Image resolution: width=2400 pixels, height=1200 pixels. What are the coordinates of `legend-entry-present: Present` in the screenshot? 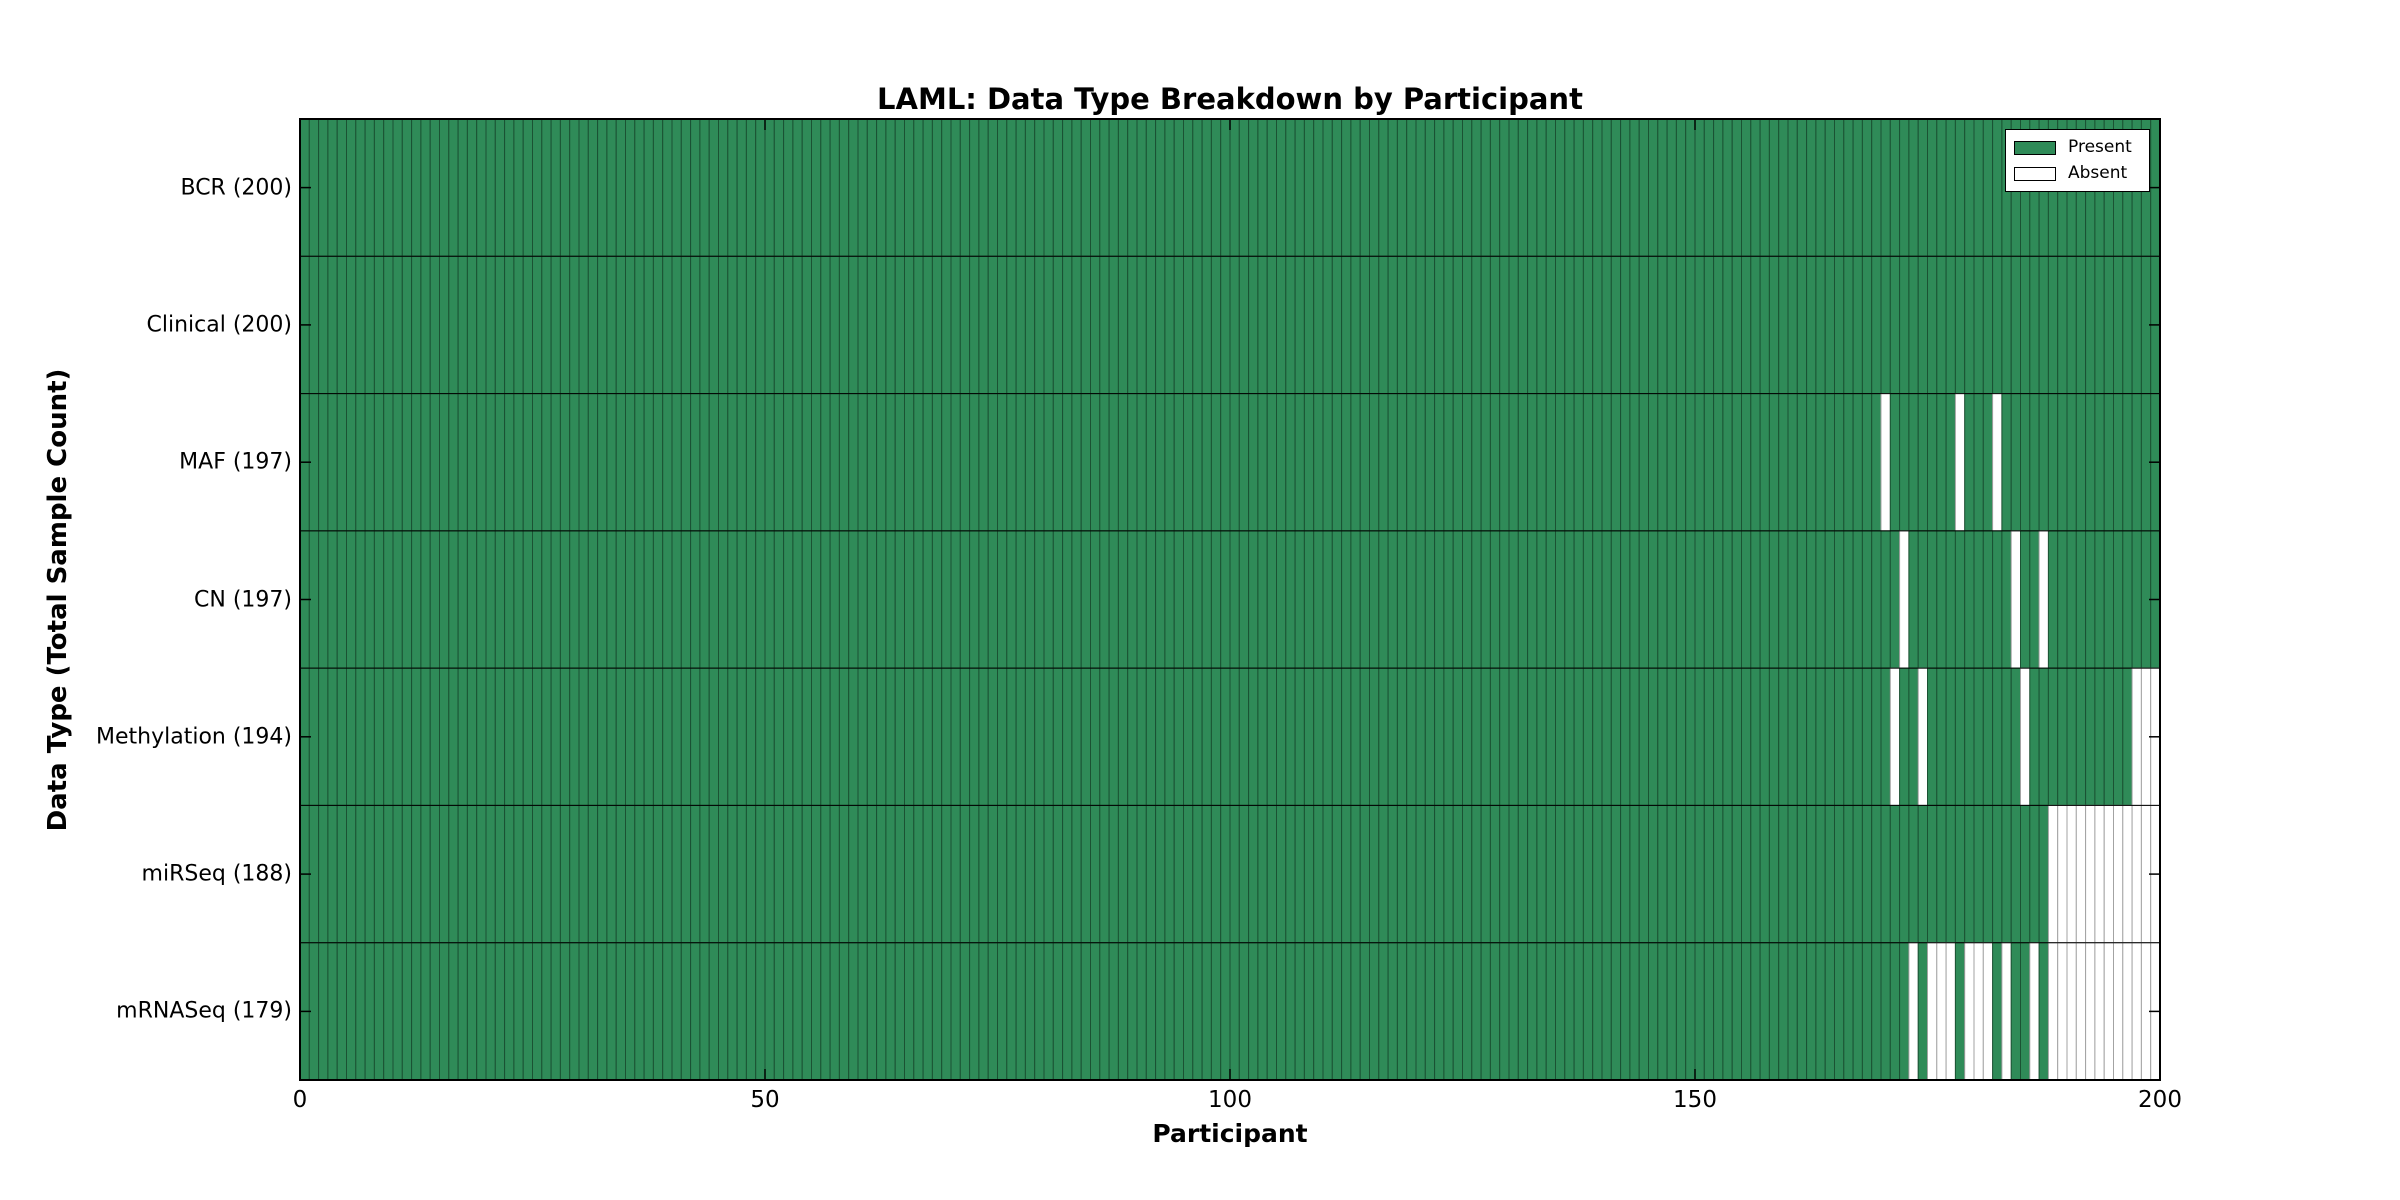 It's located at (2077, 147).